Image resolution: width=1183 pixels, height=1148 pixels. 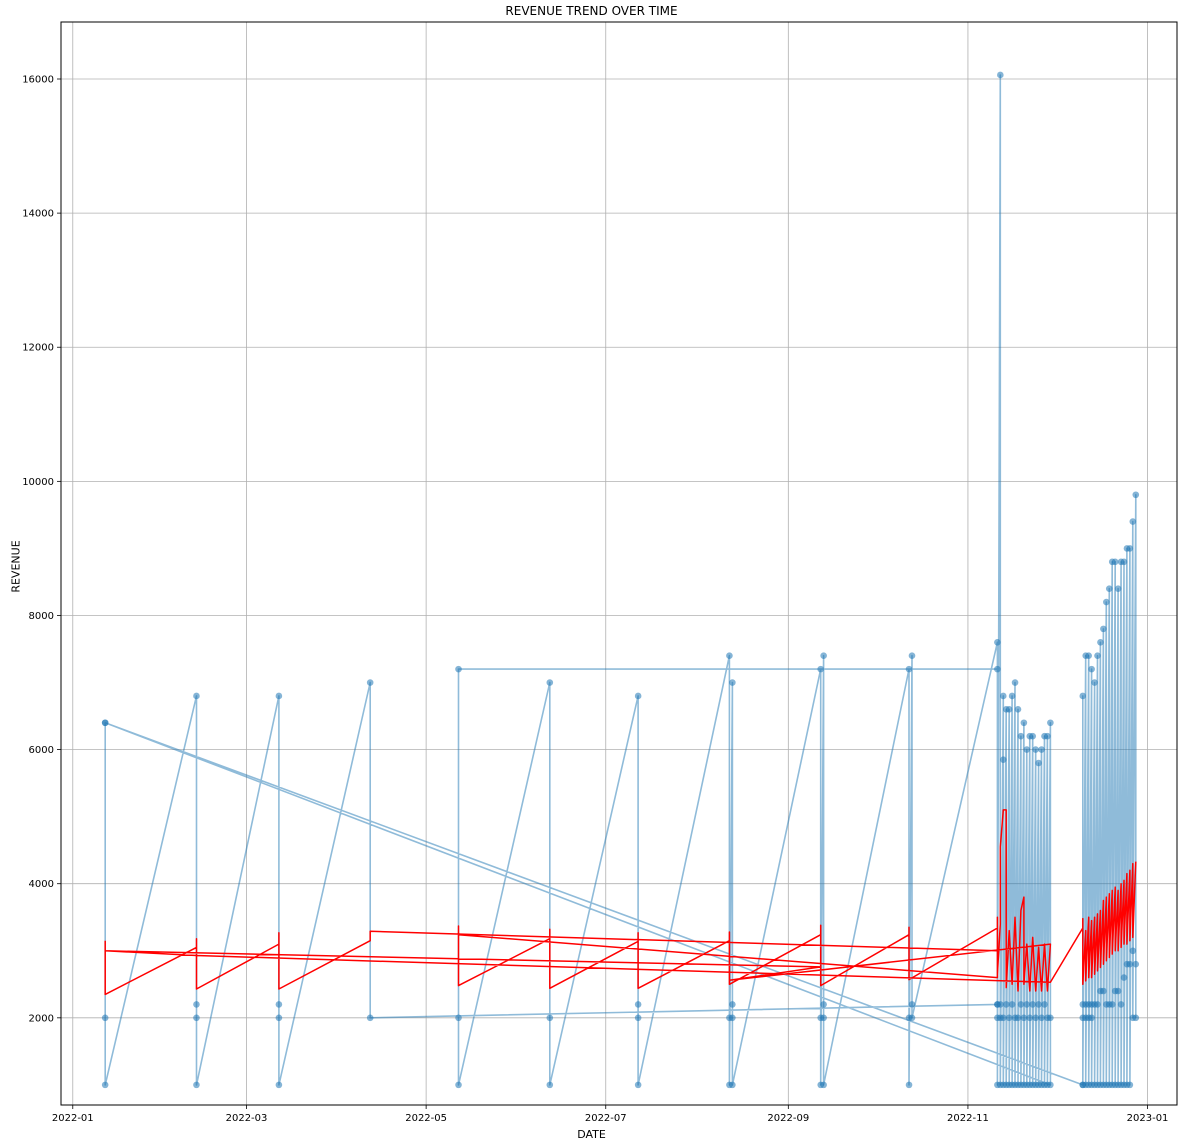 I want to click on y-tick-label: 14000, so click(x=38, y=214).